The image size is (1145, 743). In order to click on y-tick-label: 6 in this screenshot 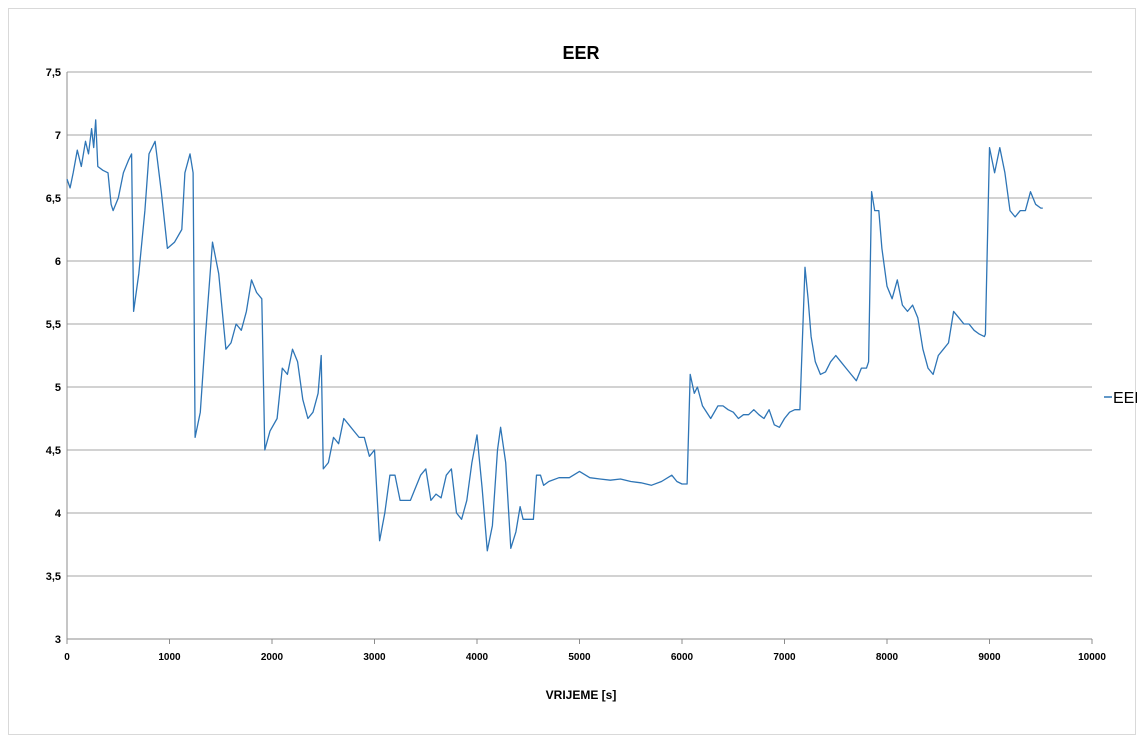, I will do `click(58, 262)`.